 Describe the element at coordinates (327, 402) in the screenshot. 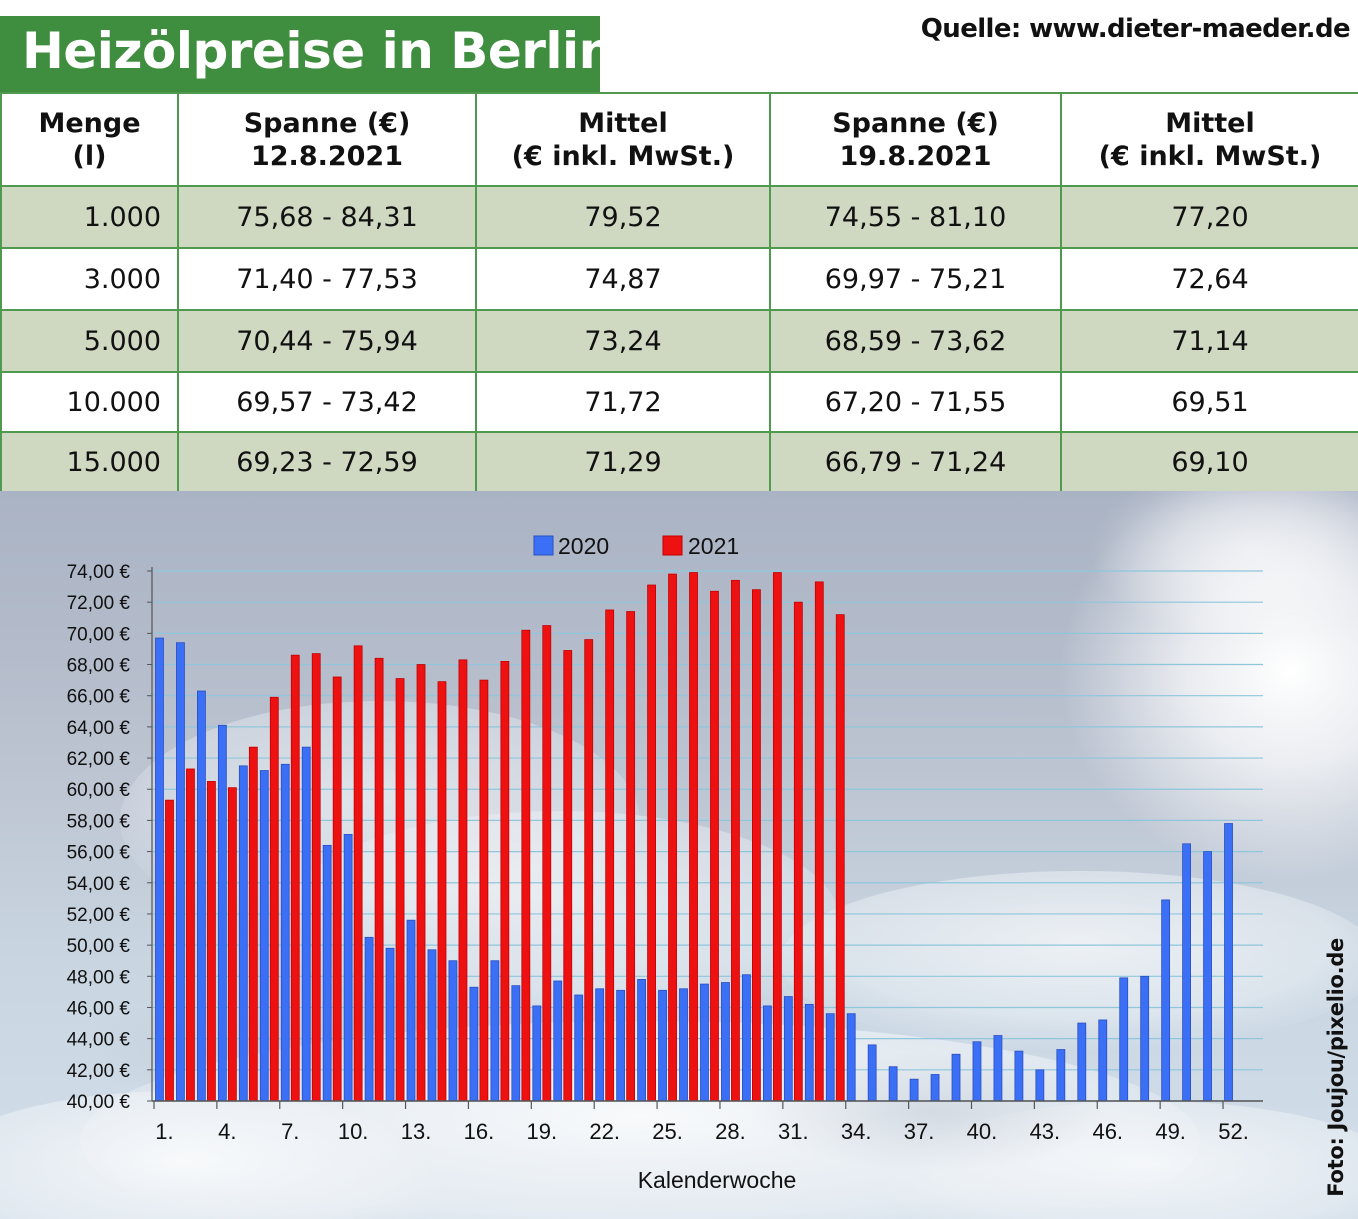

I see `cell-range-1: 69,57 - 73,42` at that location.